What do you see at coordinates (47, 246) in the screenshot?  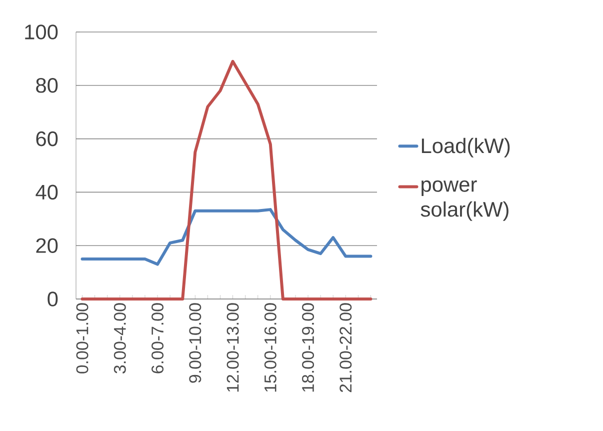 I see `y-tick-label: 20` at bounding box center [47, 246].